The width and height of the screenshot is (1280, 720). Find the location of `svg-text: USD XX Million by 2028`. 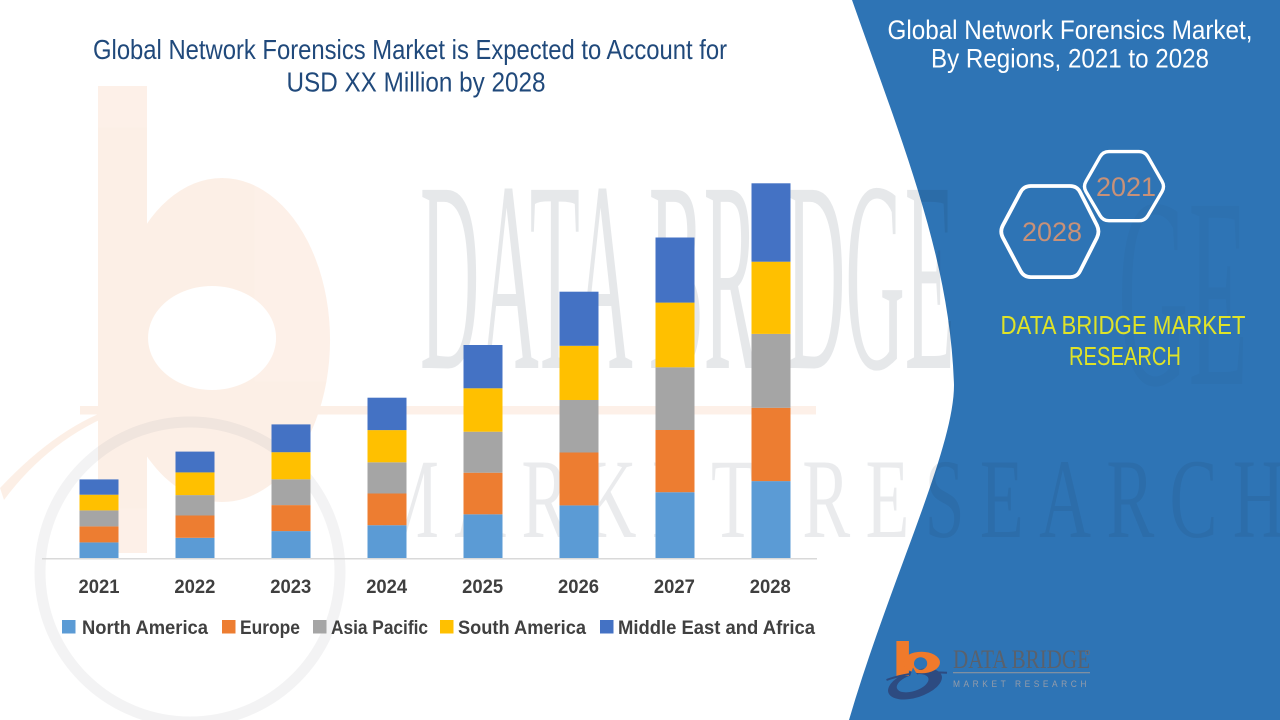

svg-text: USD XX Million by 2028 is located at coordinates (416, 82).